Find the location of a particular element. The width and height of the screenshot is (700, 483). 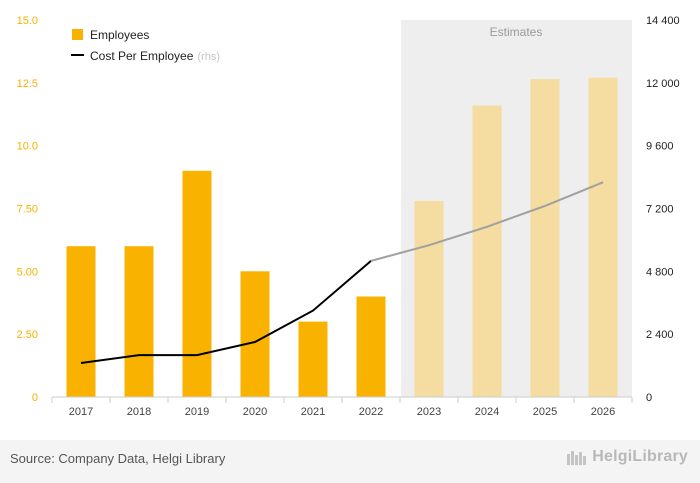

cost-line-estimate is located at coordinates (487, 221).